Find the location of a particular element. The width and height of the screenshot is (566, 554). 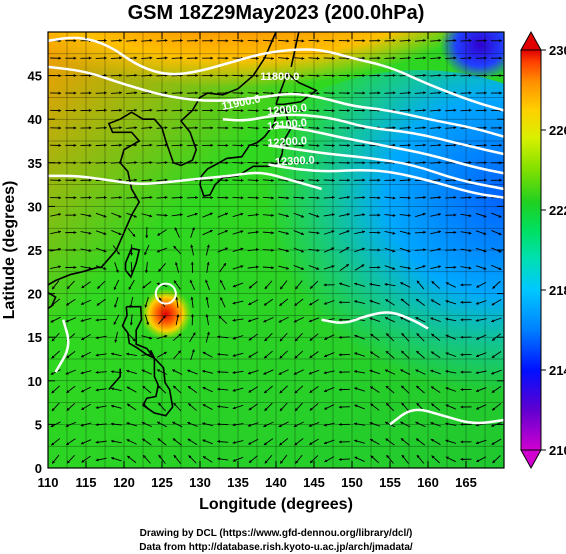

x-axis-label: Longitude (degrees) is located at coordinates (276, 504).